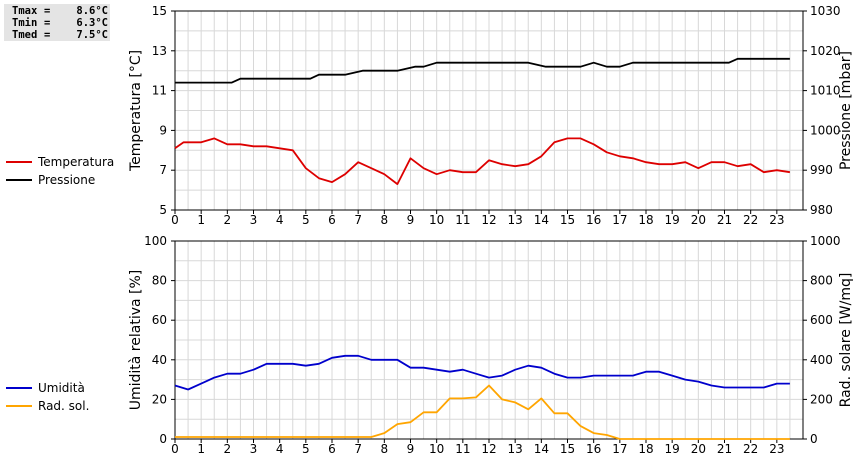  Describe the element at coordinates (821, 210) in the screenshot. I see `y-tick-label-right: 980` at that location.